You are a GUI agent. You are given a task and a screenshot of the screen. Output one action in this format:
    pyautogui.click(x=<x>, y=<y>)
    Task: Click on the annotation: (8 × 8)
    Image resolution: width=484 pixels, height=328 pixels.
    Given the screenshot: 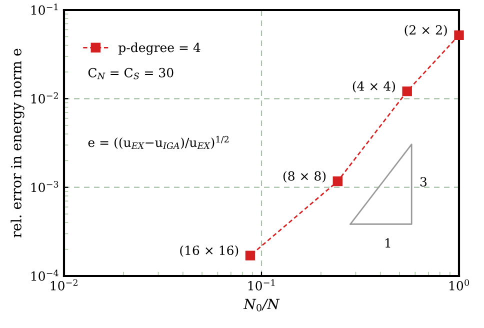 What is the action you would take?
    pyautogui.click(x=304, y=177)
    